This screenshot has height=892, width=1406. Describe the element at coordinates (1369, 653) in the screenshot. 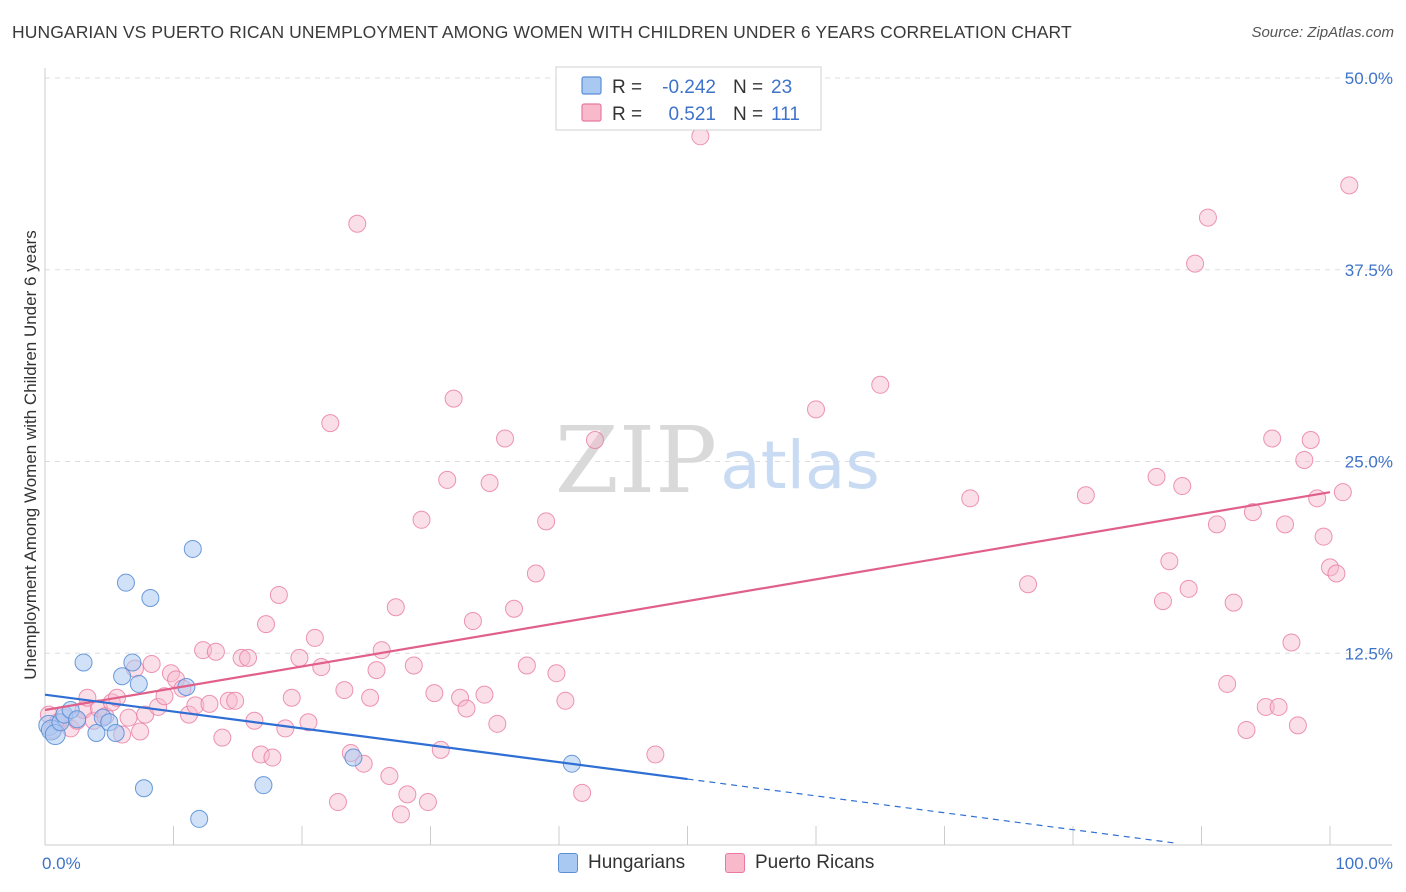

I see `y-tick-label: 12.5%` at that location.